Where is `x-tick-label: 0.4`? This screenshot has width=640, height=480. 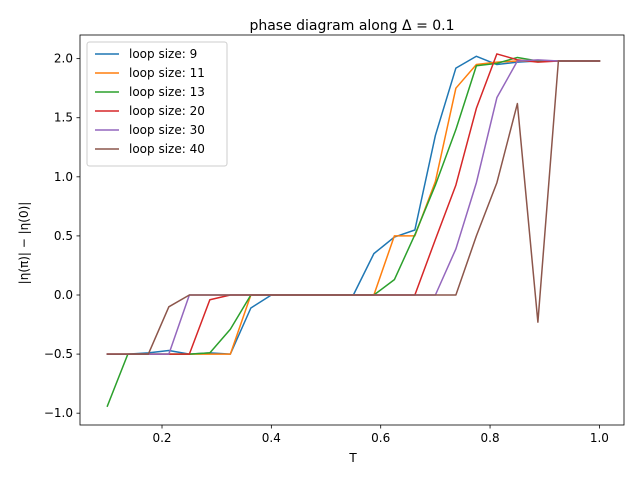
x-tick-label: 0.4 is located at coordinates (271, 438).